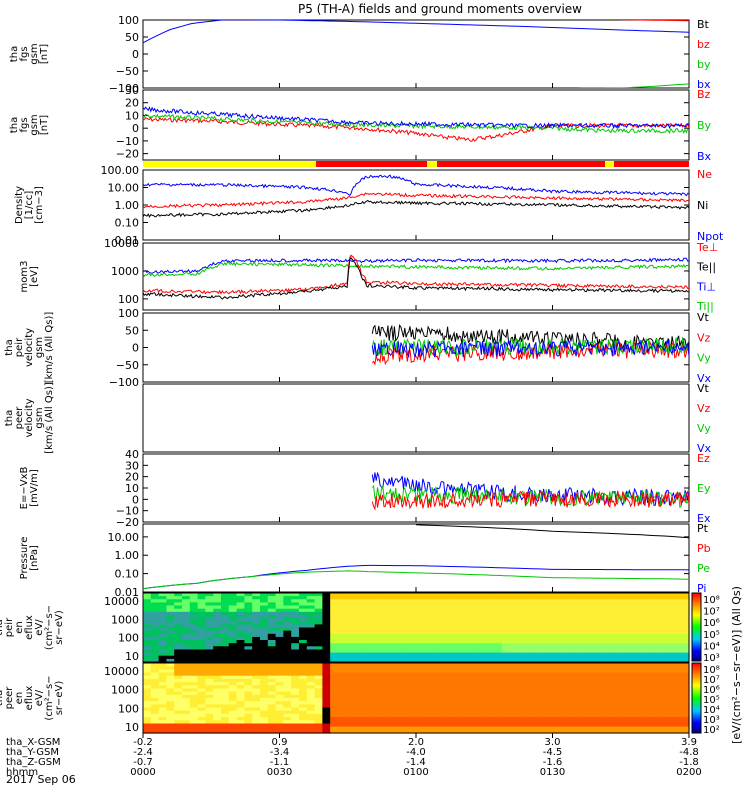 This screenshot has width=750, height=800. Describe the element at coordinates (14, 54) in the screenshot. I see `panel-fgs-gsm-1-ylabel-line: tha` at that location.